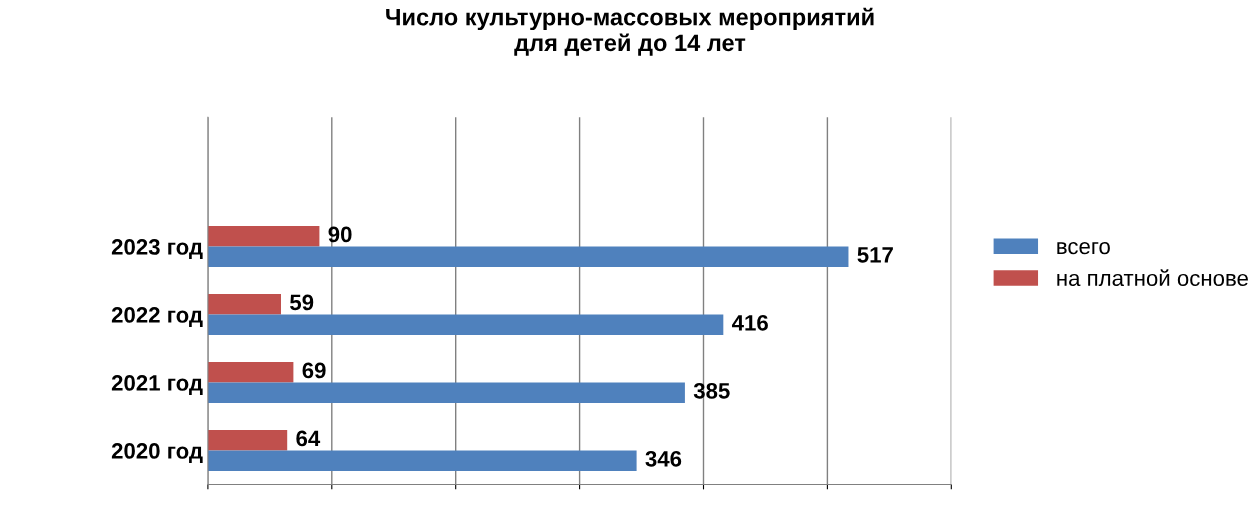 This screenshot has width=1260, height=510. I want to click on data-label: 90, so click(340, 234).